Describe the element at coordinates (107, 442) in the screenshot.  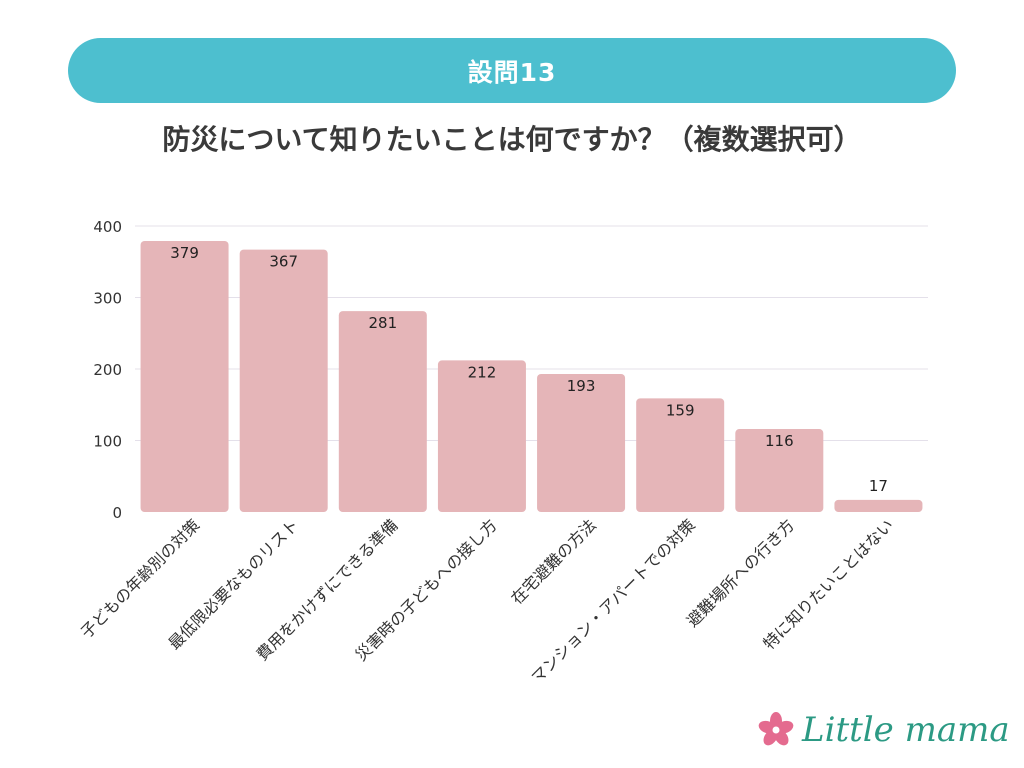
I see `y-tick-label: 100` at that location.